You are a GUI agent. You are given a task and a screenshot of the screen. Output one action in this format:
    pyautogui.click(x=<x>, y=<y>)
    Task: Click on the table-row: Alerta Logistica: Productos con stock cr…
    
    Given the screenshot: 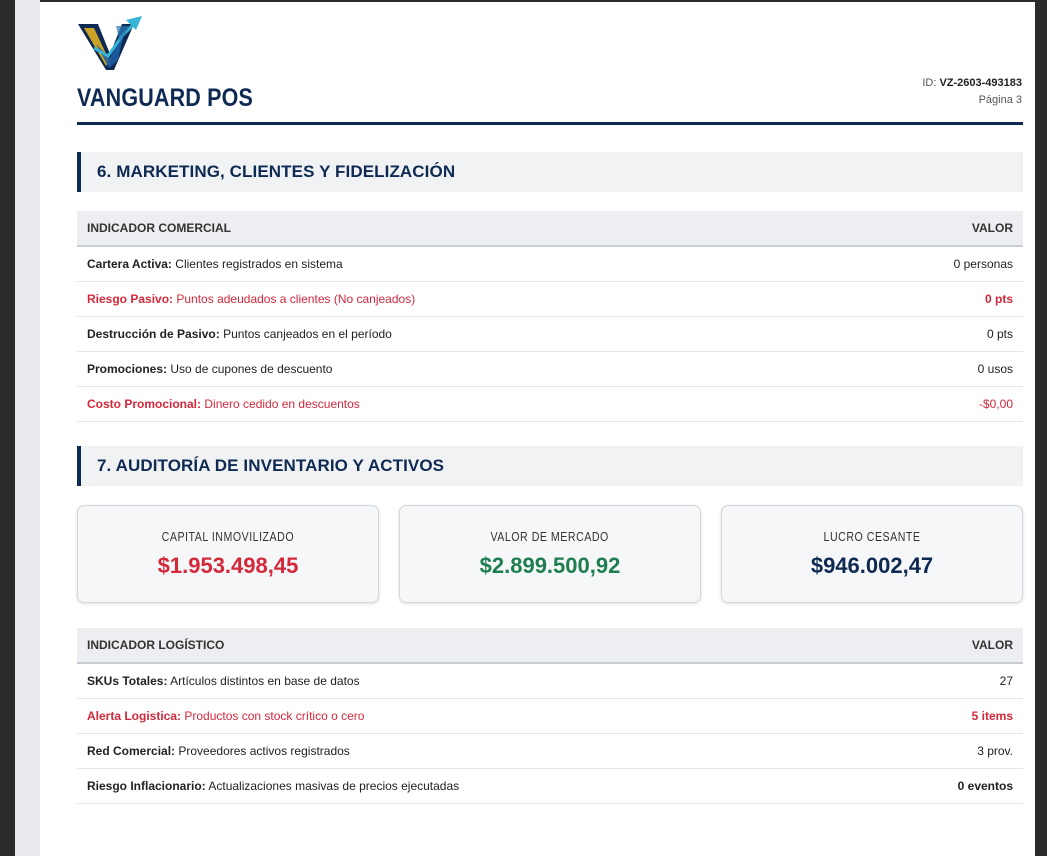 What is the action you would take?
    pyautogui.click(x=550, y=716)
    